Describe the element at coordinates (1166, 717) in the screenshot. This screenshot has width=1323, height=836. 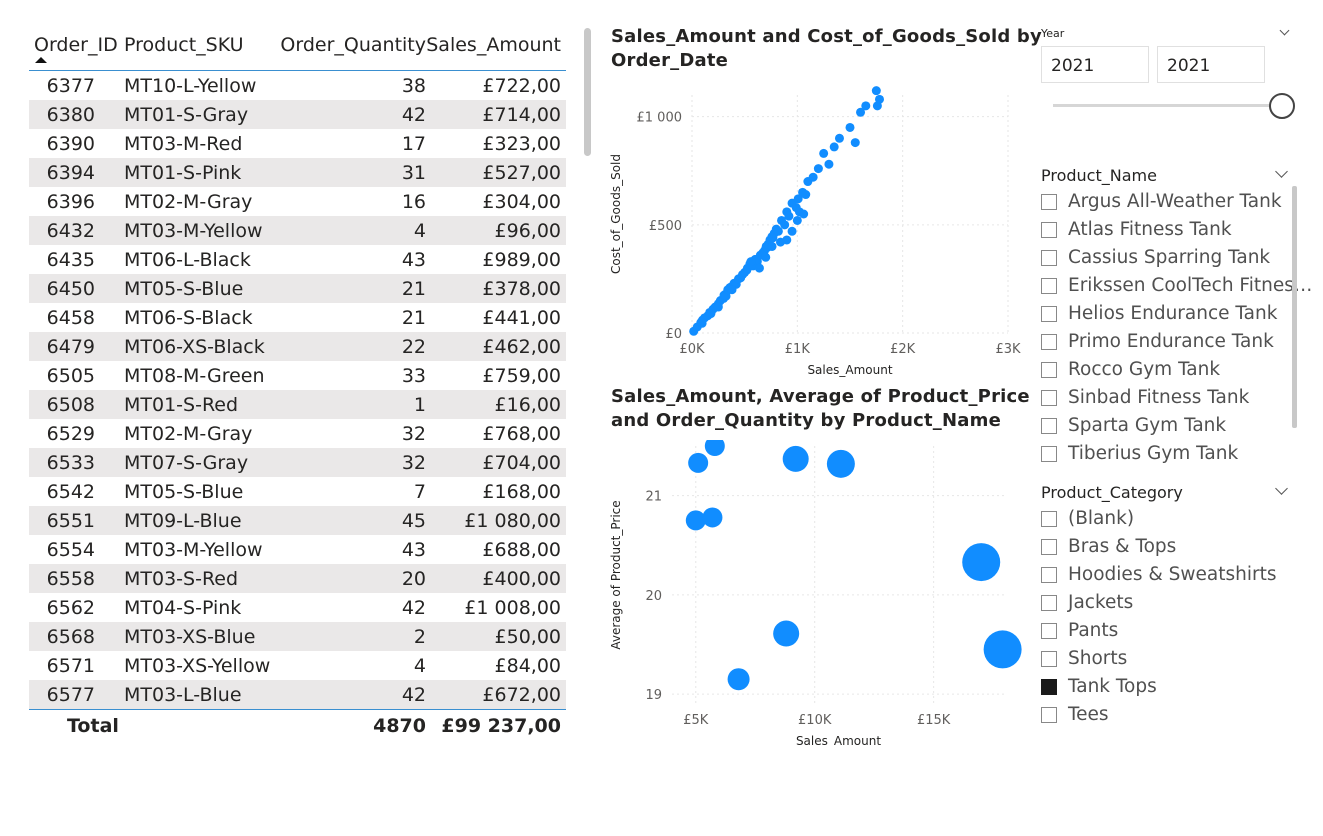
I see `product-category-item: Tees` at that location.